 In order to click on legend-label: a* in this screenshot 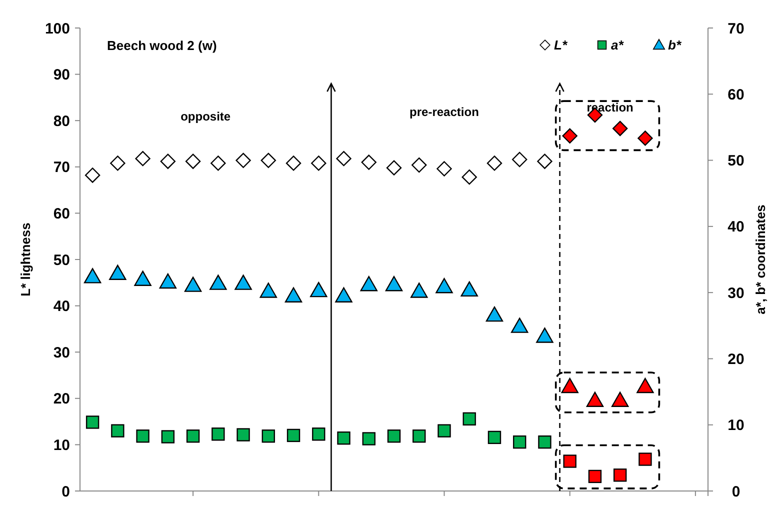, I will do `click(617, 45)`.